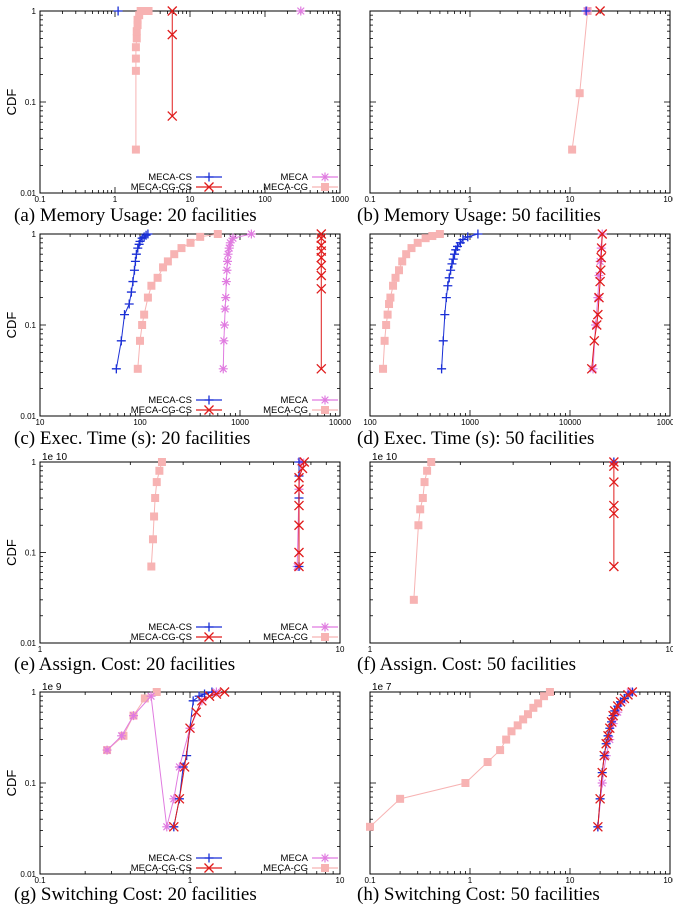  Describe the element at coordinates (470, 880) in the screenshot. I see `x-tick-label: 1` at that location.